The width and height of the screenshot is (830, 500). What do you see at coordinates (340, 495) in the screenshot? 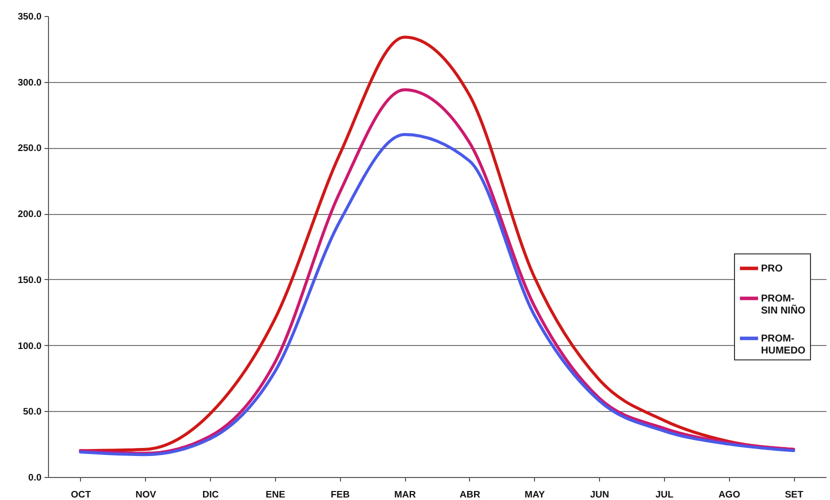
I see `x-tick-label: FEB` at bounding box center [340, 495].